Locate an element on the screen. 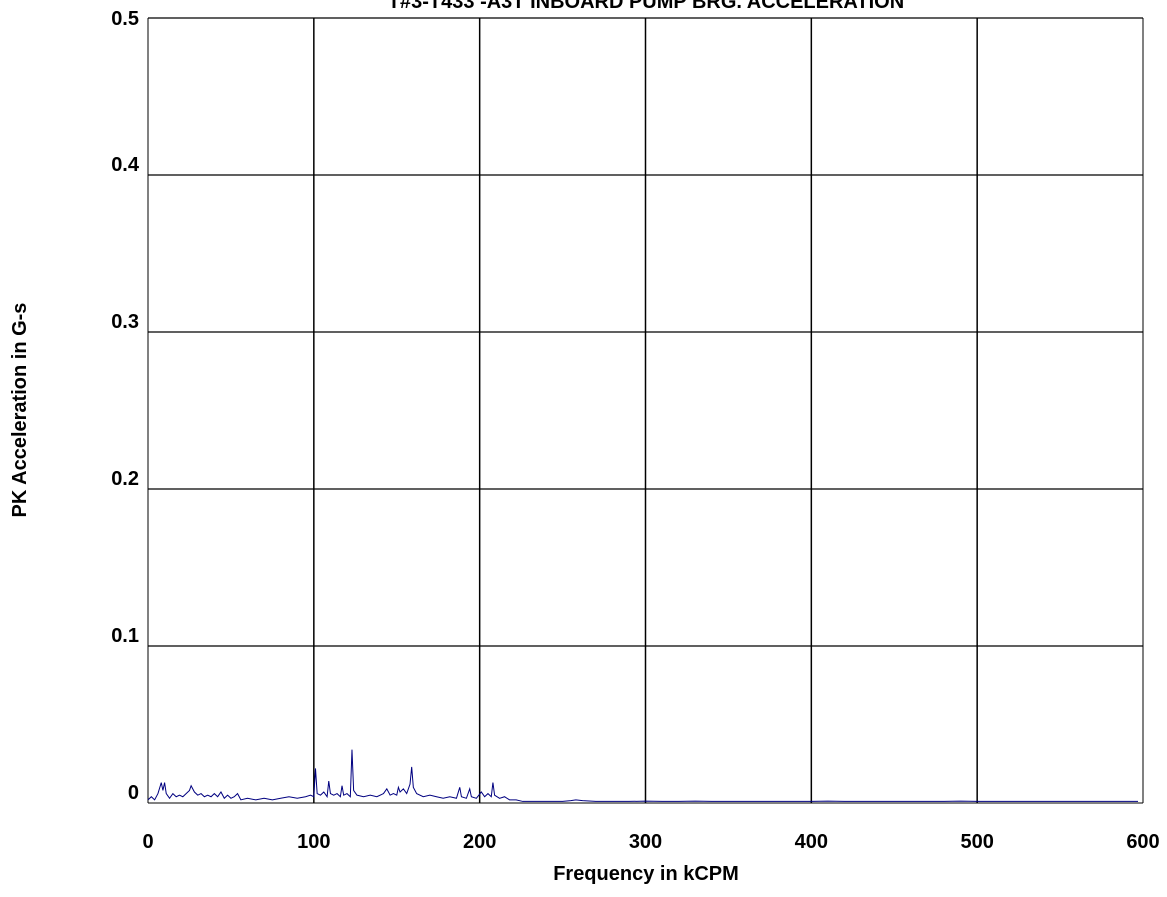 The height and width of the screenshot is (897, 1167). y-tick-label: 0.2 is located at coordinates (125, 479).